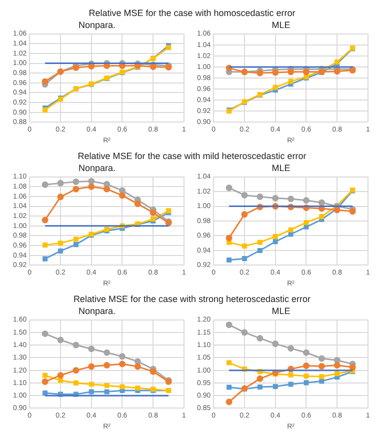 This screenshot has height=441, width=384. What do you see at coordinates (192, 13) in the screenshot?
I see `text: Relative MSE for the case with homoscedastic error` at bounding box center [192, 13].